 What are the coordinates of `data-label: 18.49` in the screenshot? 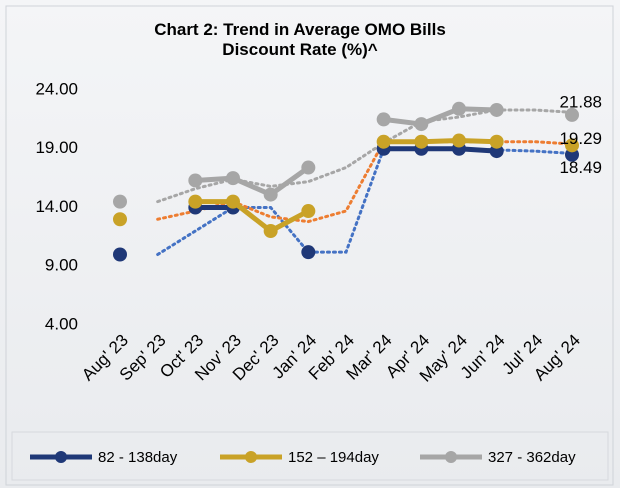 It's located at (580, 167).